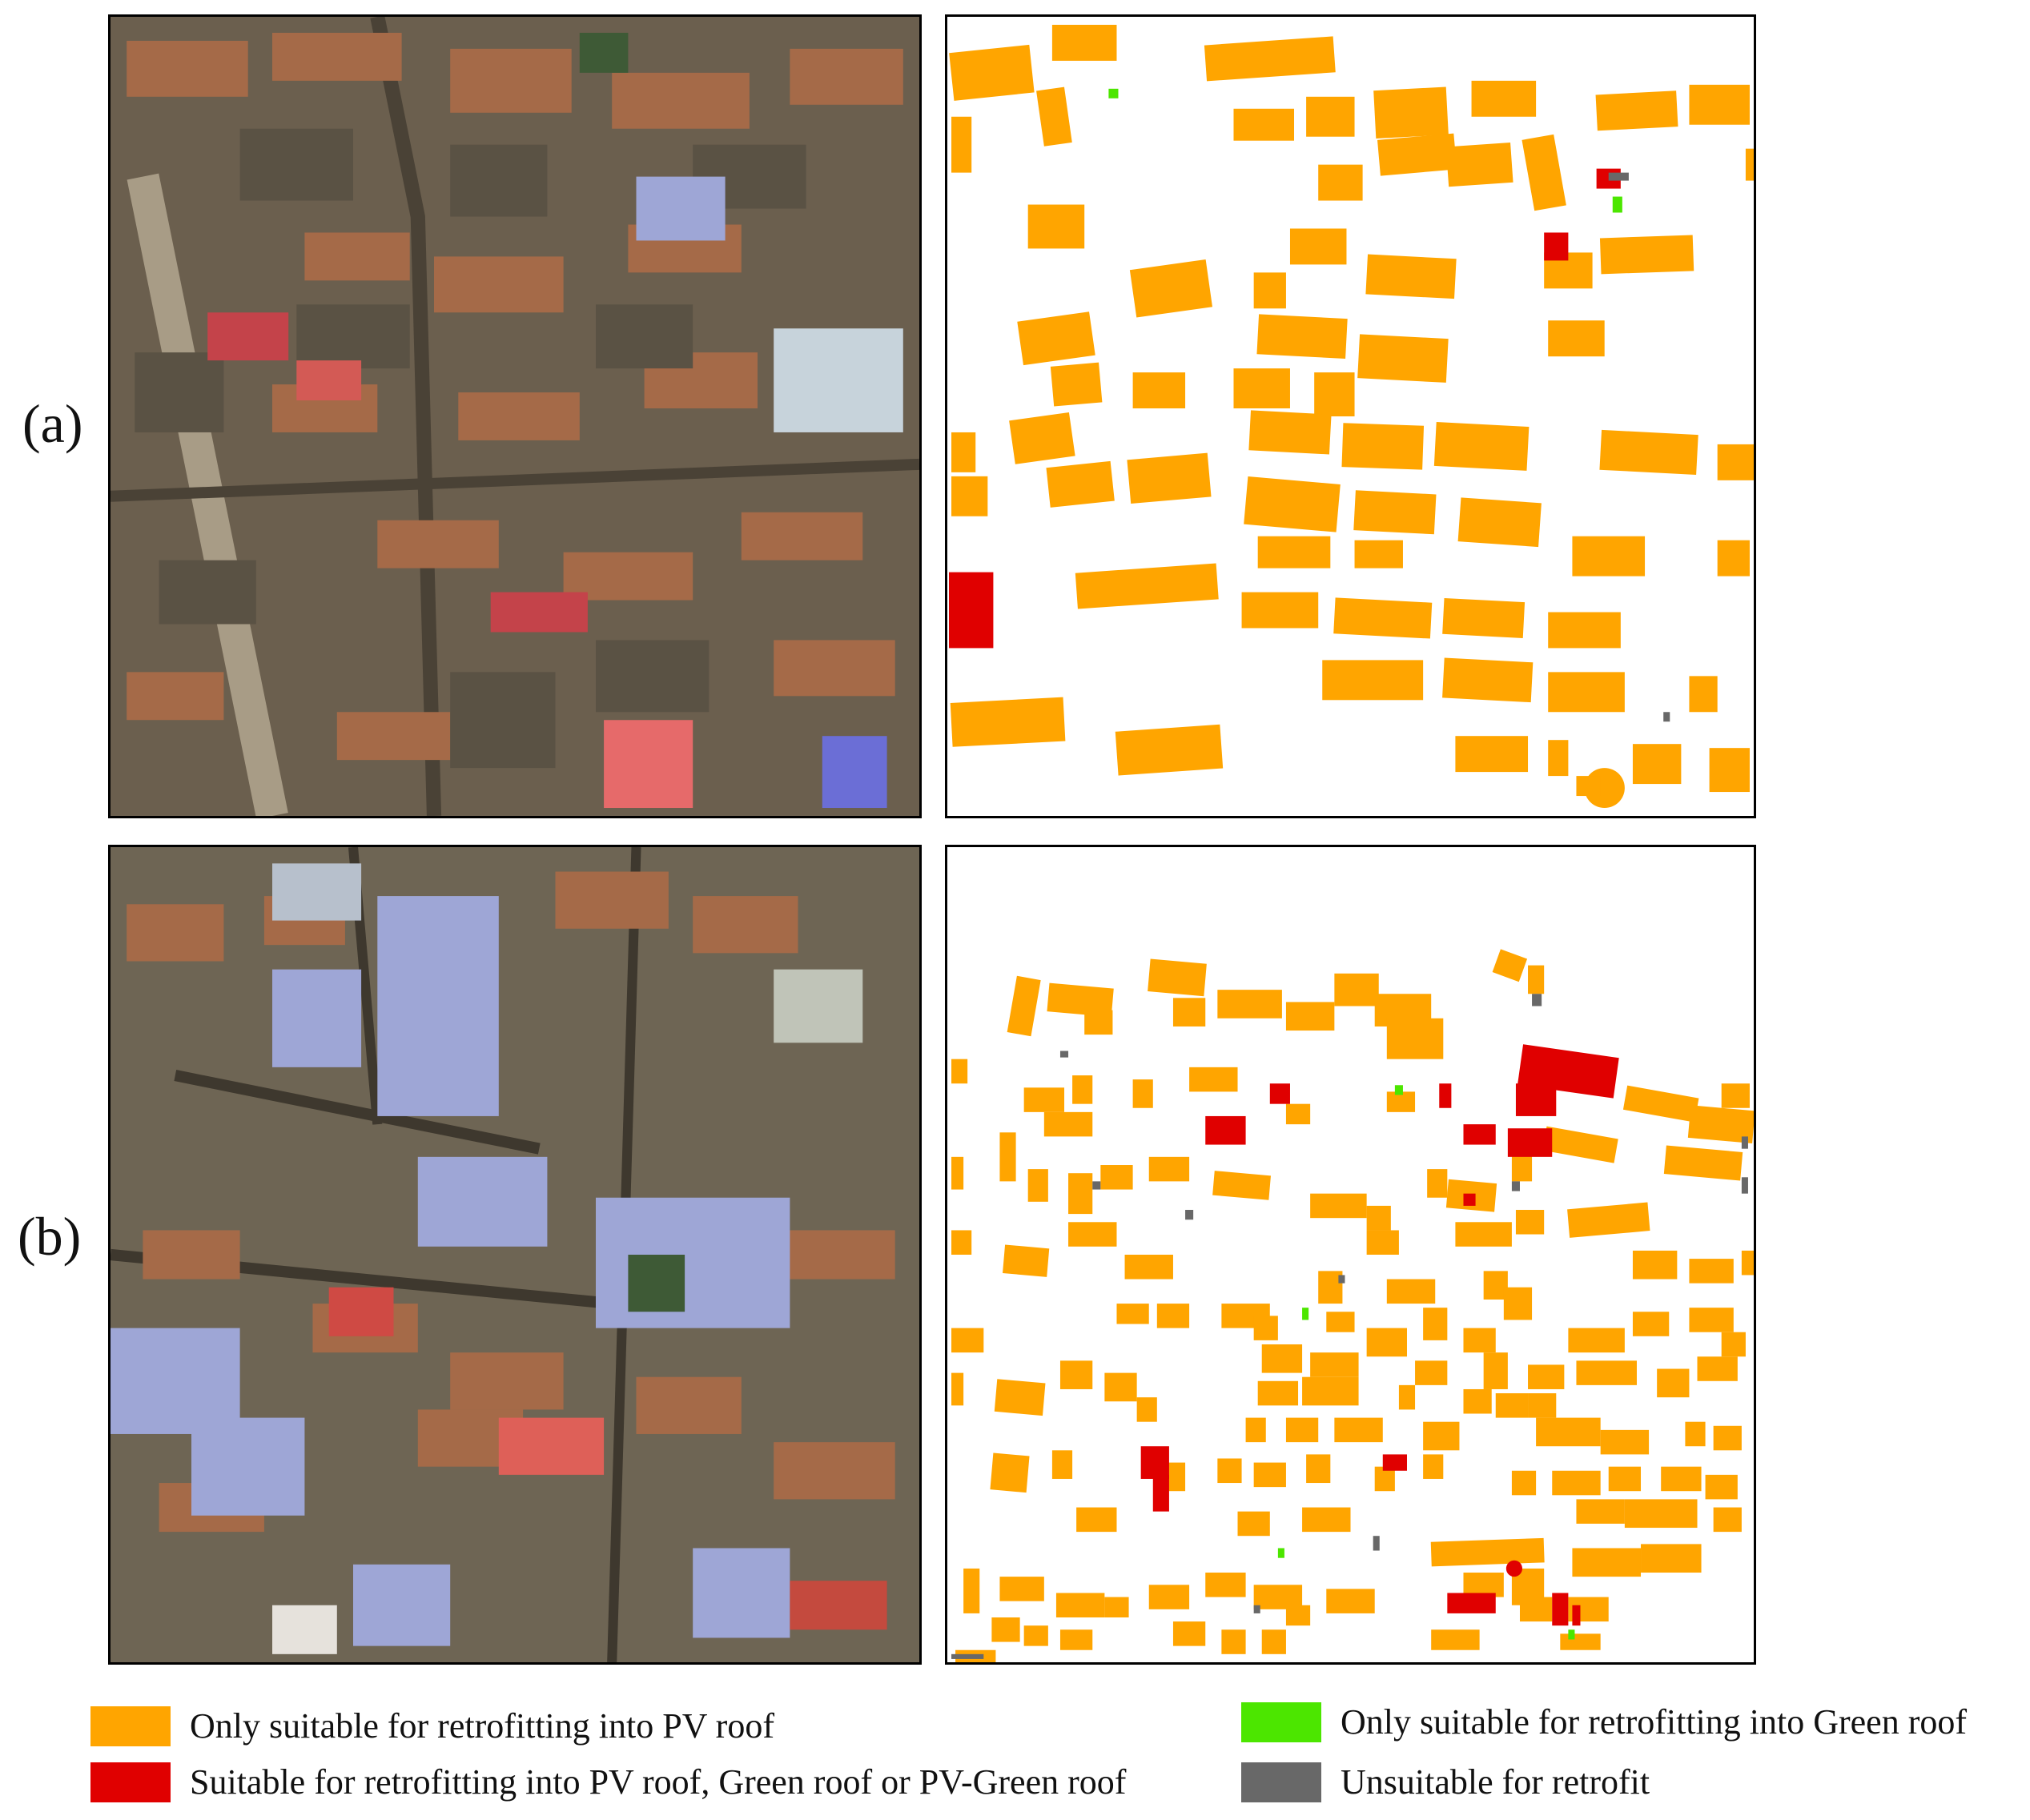 This screenshot has height=1820, width=2030. What do you see at coordinates (130, 1782) in the screenshot?
I see `legend-swatch-red` at bounding box center [130, 1782].